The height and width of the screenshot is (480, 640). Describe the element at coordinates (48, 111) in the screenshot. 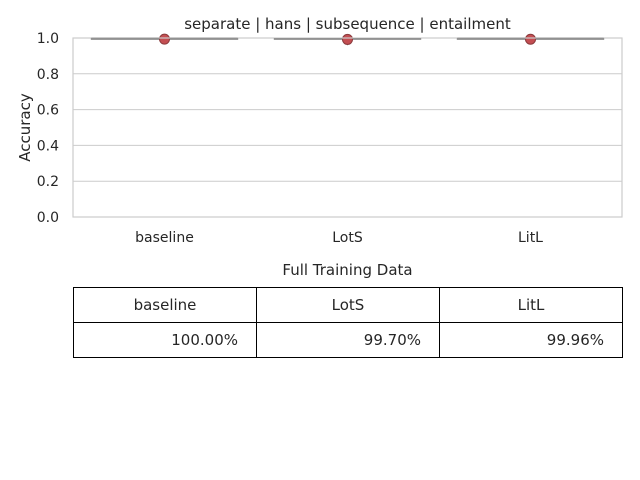

I see `y-tick-label: 0.6` at that location.